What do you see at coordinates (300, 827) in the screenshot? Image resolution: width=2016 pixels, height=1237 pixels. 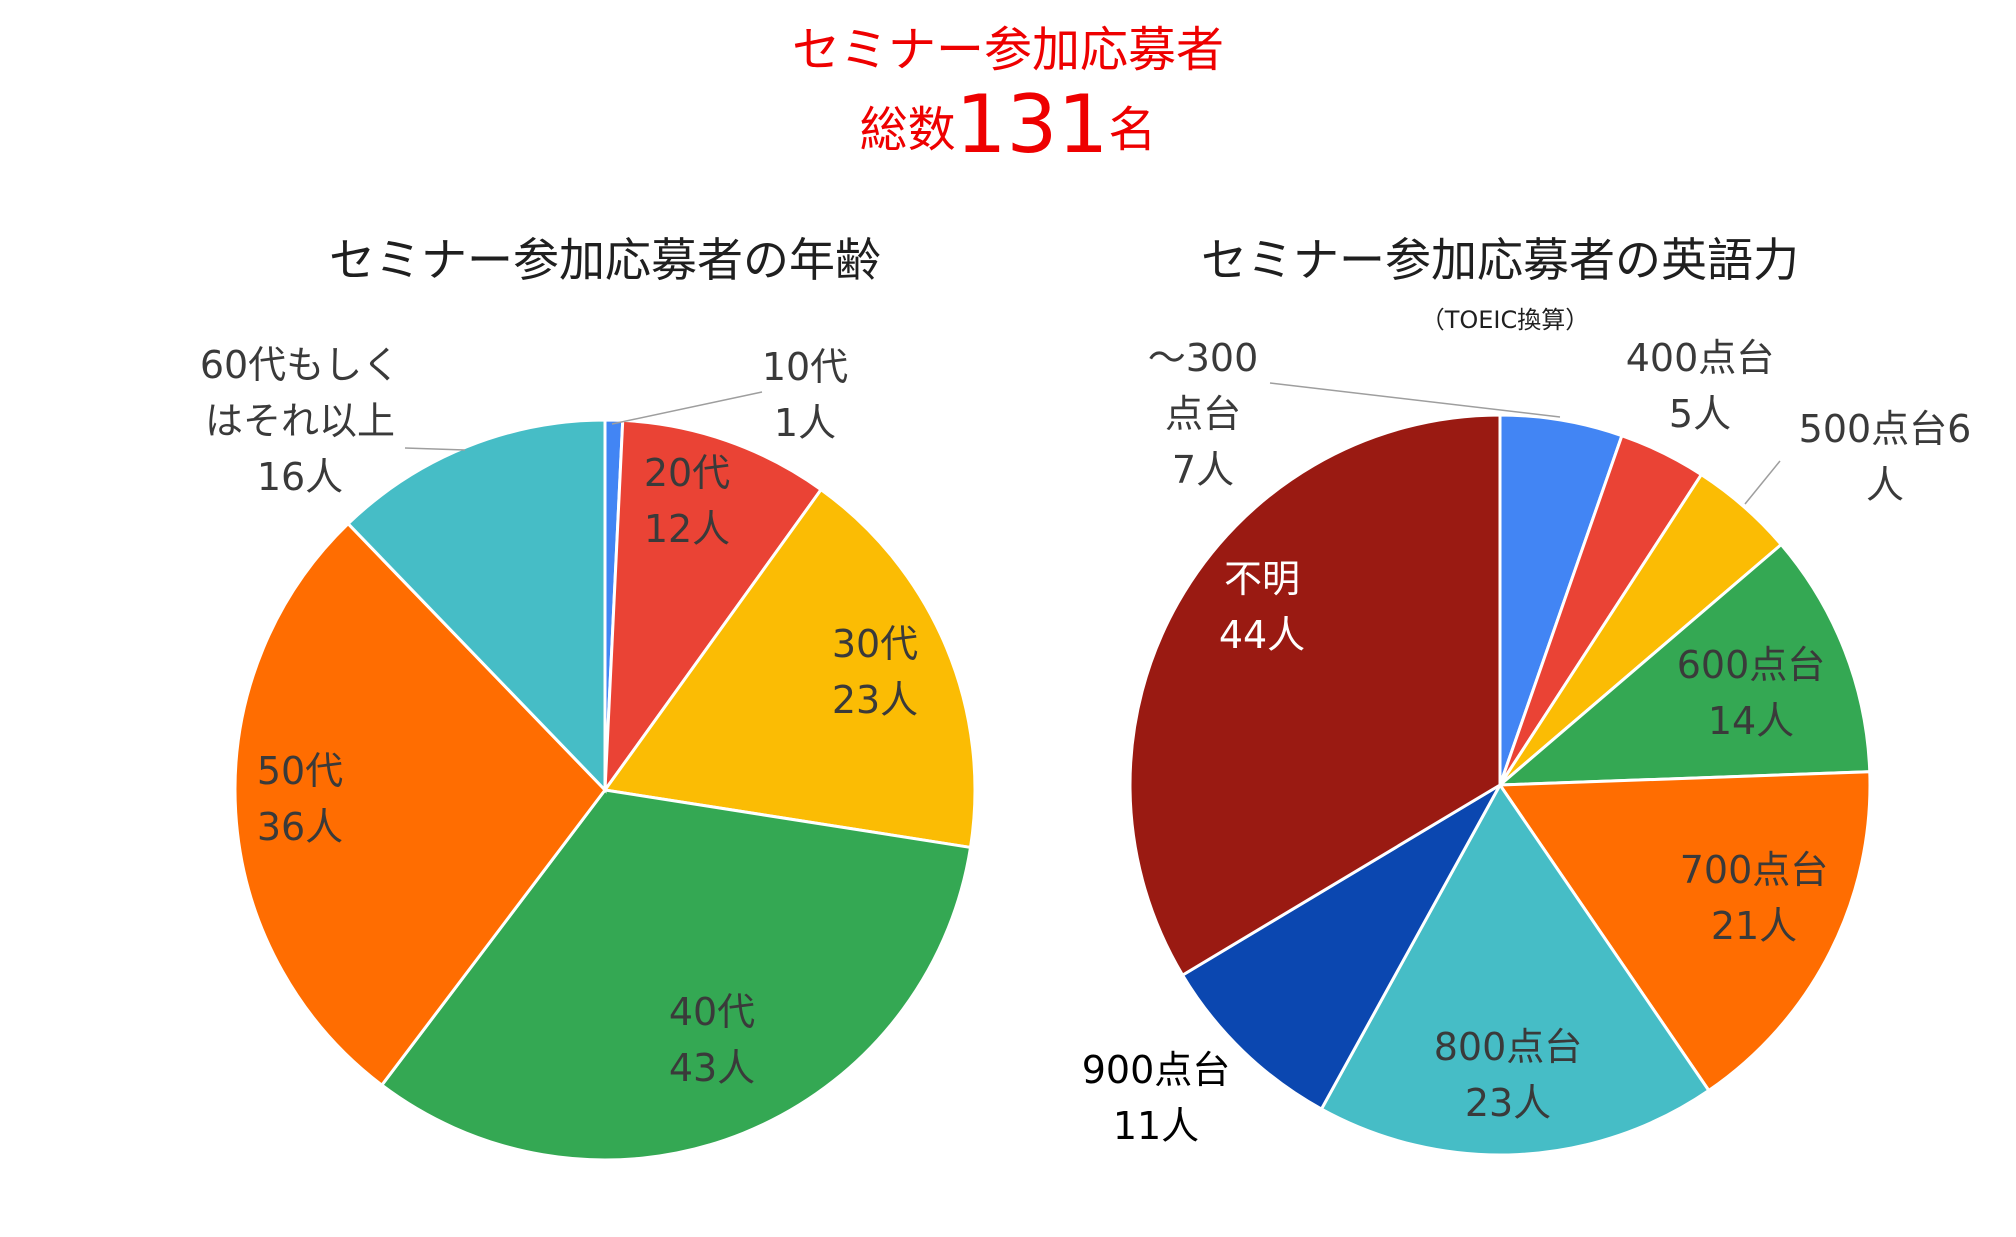 I see `age-data-label-line: 36人` at bounding box center [300, 827].